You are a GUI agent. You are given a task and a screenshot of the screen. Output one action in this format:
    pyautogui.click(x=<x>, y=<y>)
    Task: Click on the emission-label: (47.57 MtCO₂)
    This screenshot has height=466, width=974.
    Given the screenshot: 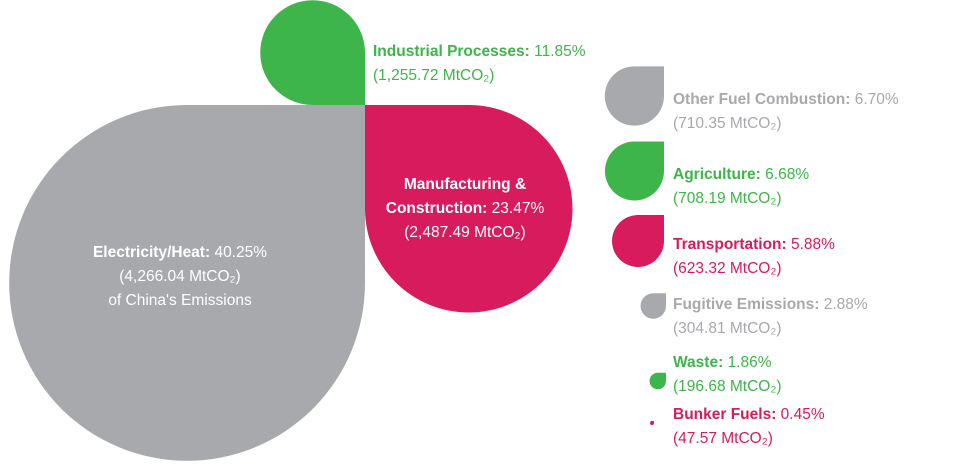 What is the action you would take?
    pyautogui.click(x=723, y=438)
    